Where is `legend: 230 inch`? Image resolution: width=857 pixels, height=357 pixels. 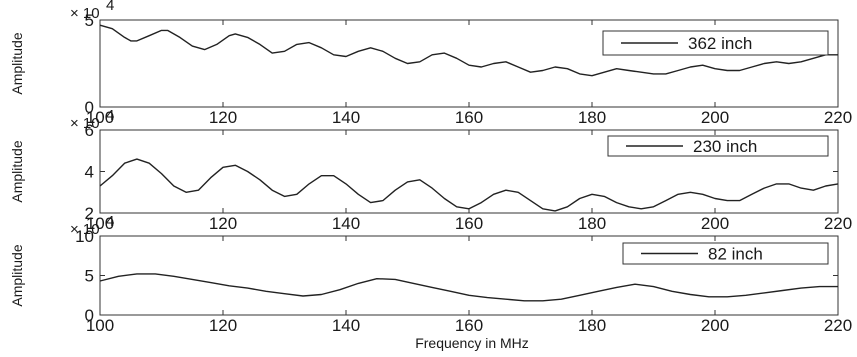 legend: 230 inch is located at coordinates (718, 146).